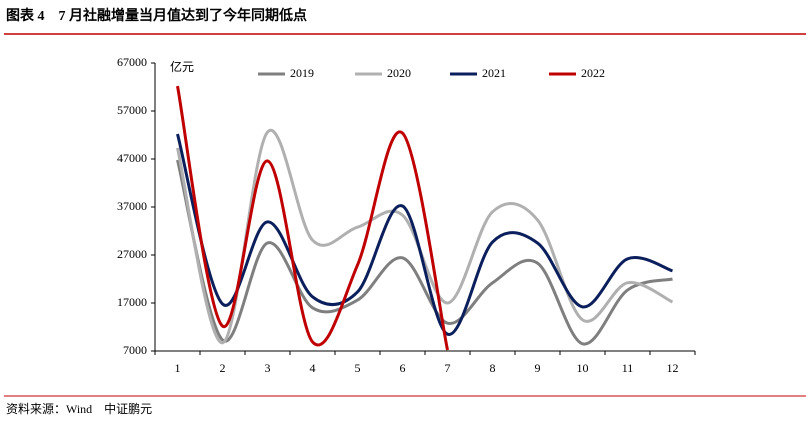 This screenshot has height=422, width=810. Describe the element at coordinates (268, 368) in the screenshot. I see `x-tick-label: 3` at that location.